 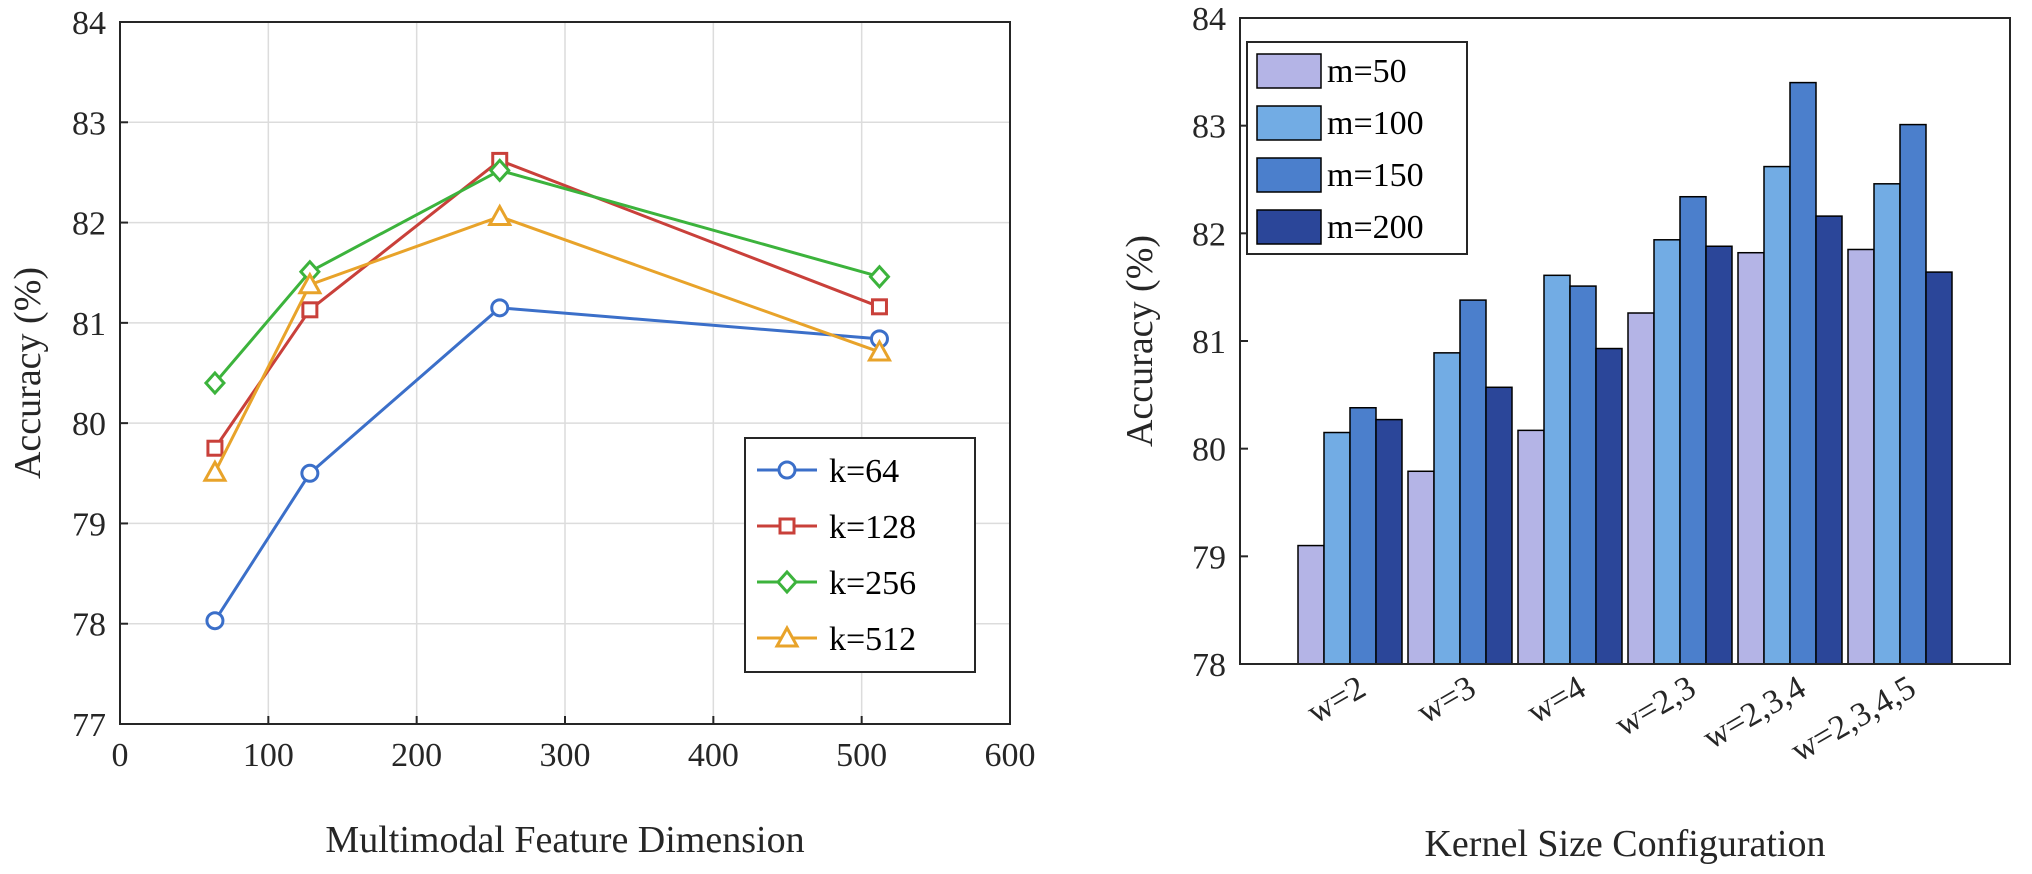 I want to click on x-tick-label: 500, so click(x=861, y=755).